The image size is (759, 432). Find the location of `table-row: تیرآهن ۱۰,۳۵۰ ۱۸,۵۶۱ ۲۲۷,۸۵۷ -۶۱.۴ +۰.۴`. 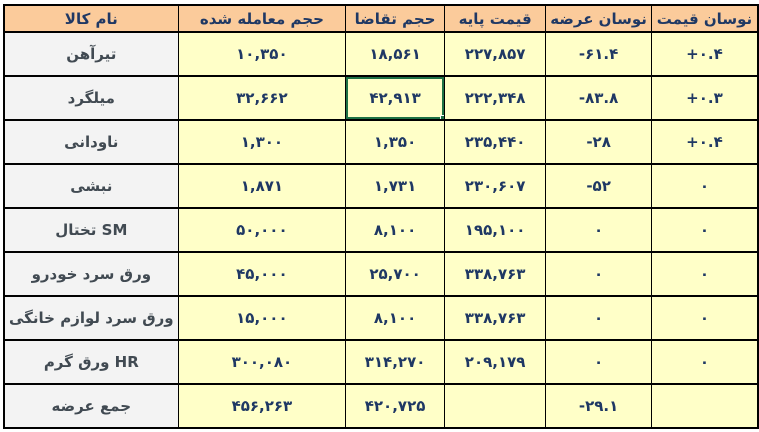

table-row: تیرآهن ۱۰,۳۵۰ ۱۸,۵۶۱ ۲۲۷,۸۵۷ -۶۱.۴ +۰.۴ is located at coordinates (381, 54).